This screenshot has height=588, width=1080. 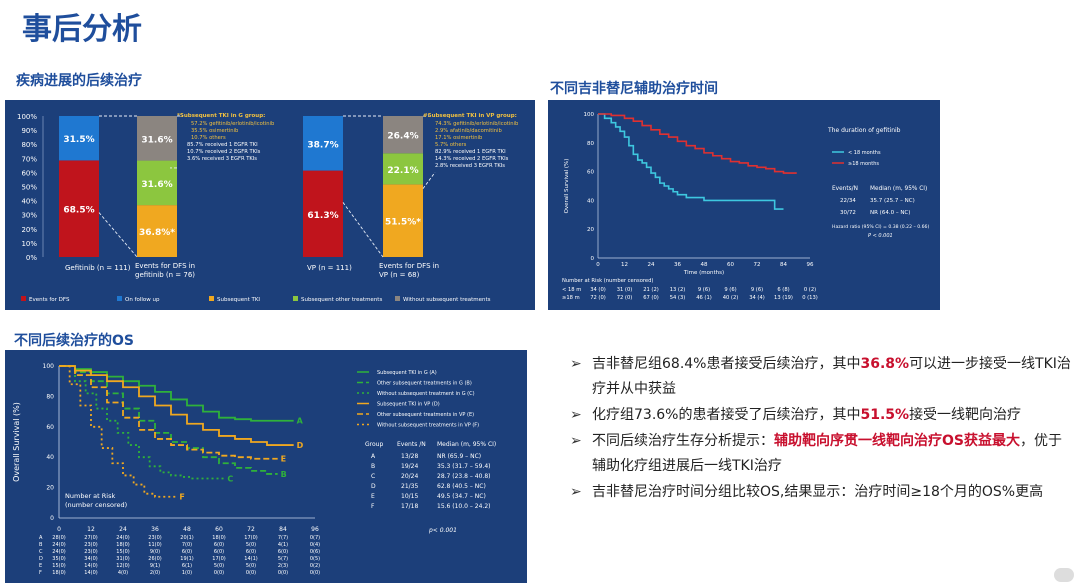 What do you see at coordinates (442, 530) in the screenshot?
I see `p-value: p< 0.001` at bounding box center [442, 530].